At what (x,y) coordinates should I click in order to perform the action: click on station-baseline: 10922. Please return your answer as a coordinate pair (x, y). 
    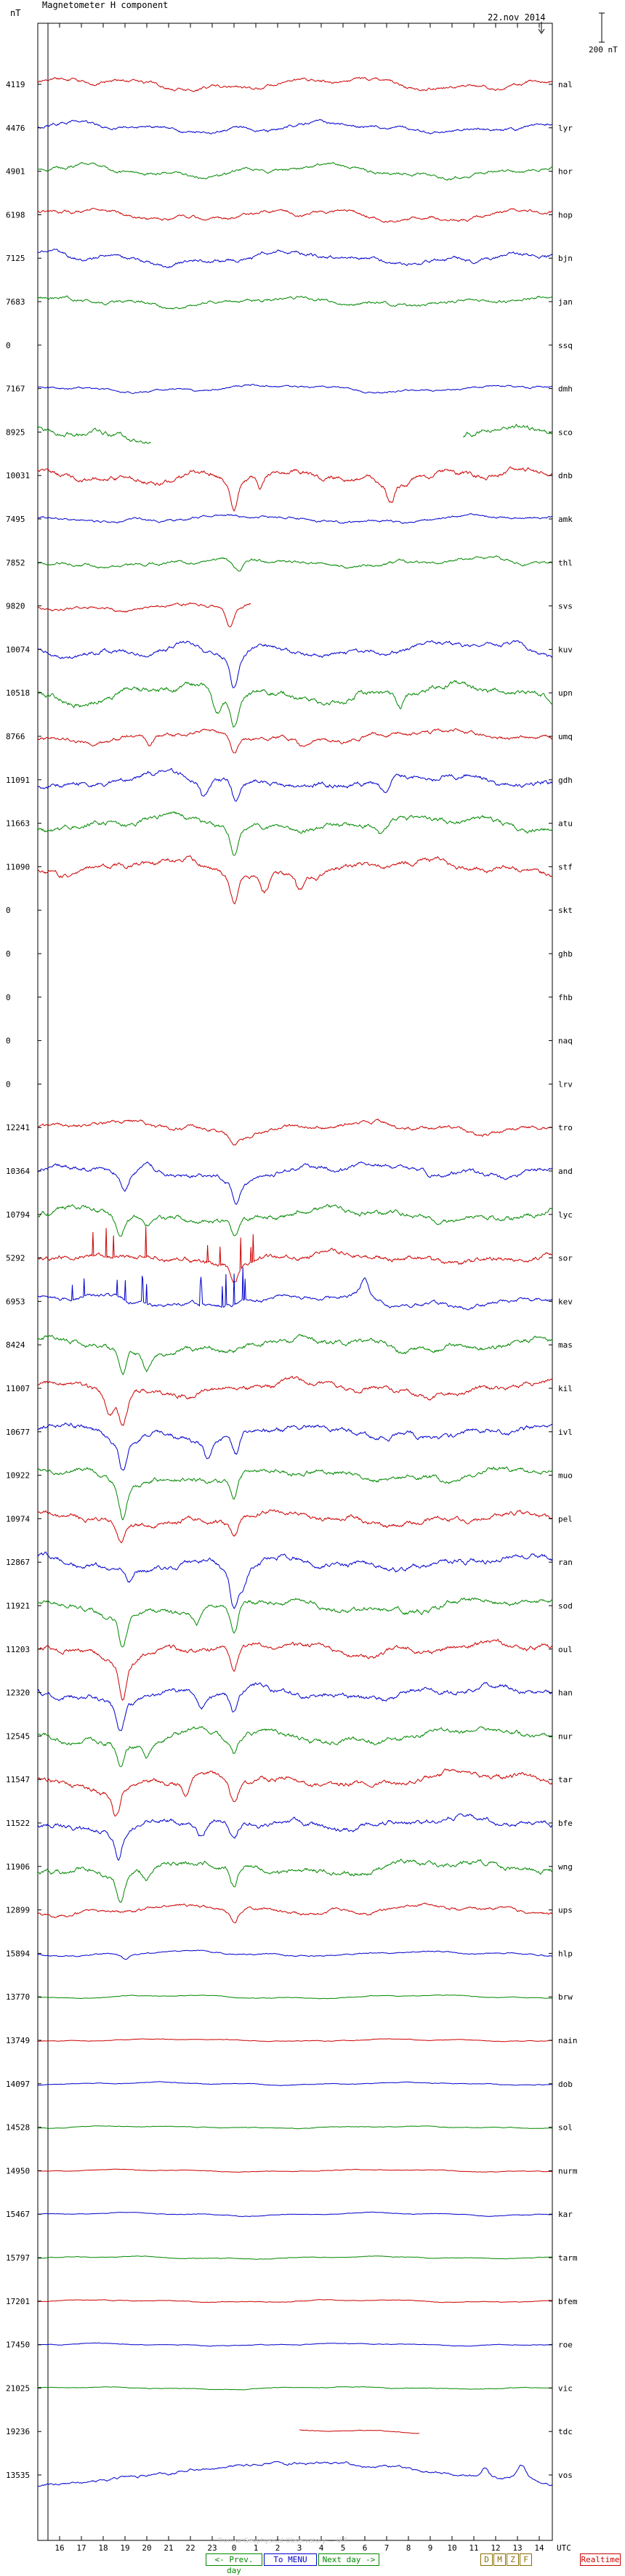
    Looking at the image, I should click on (18, 1476).